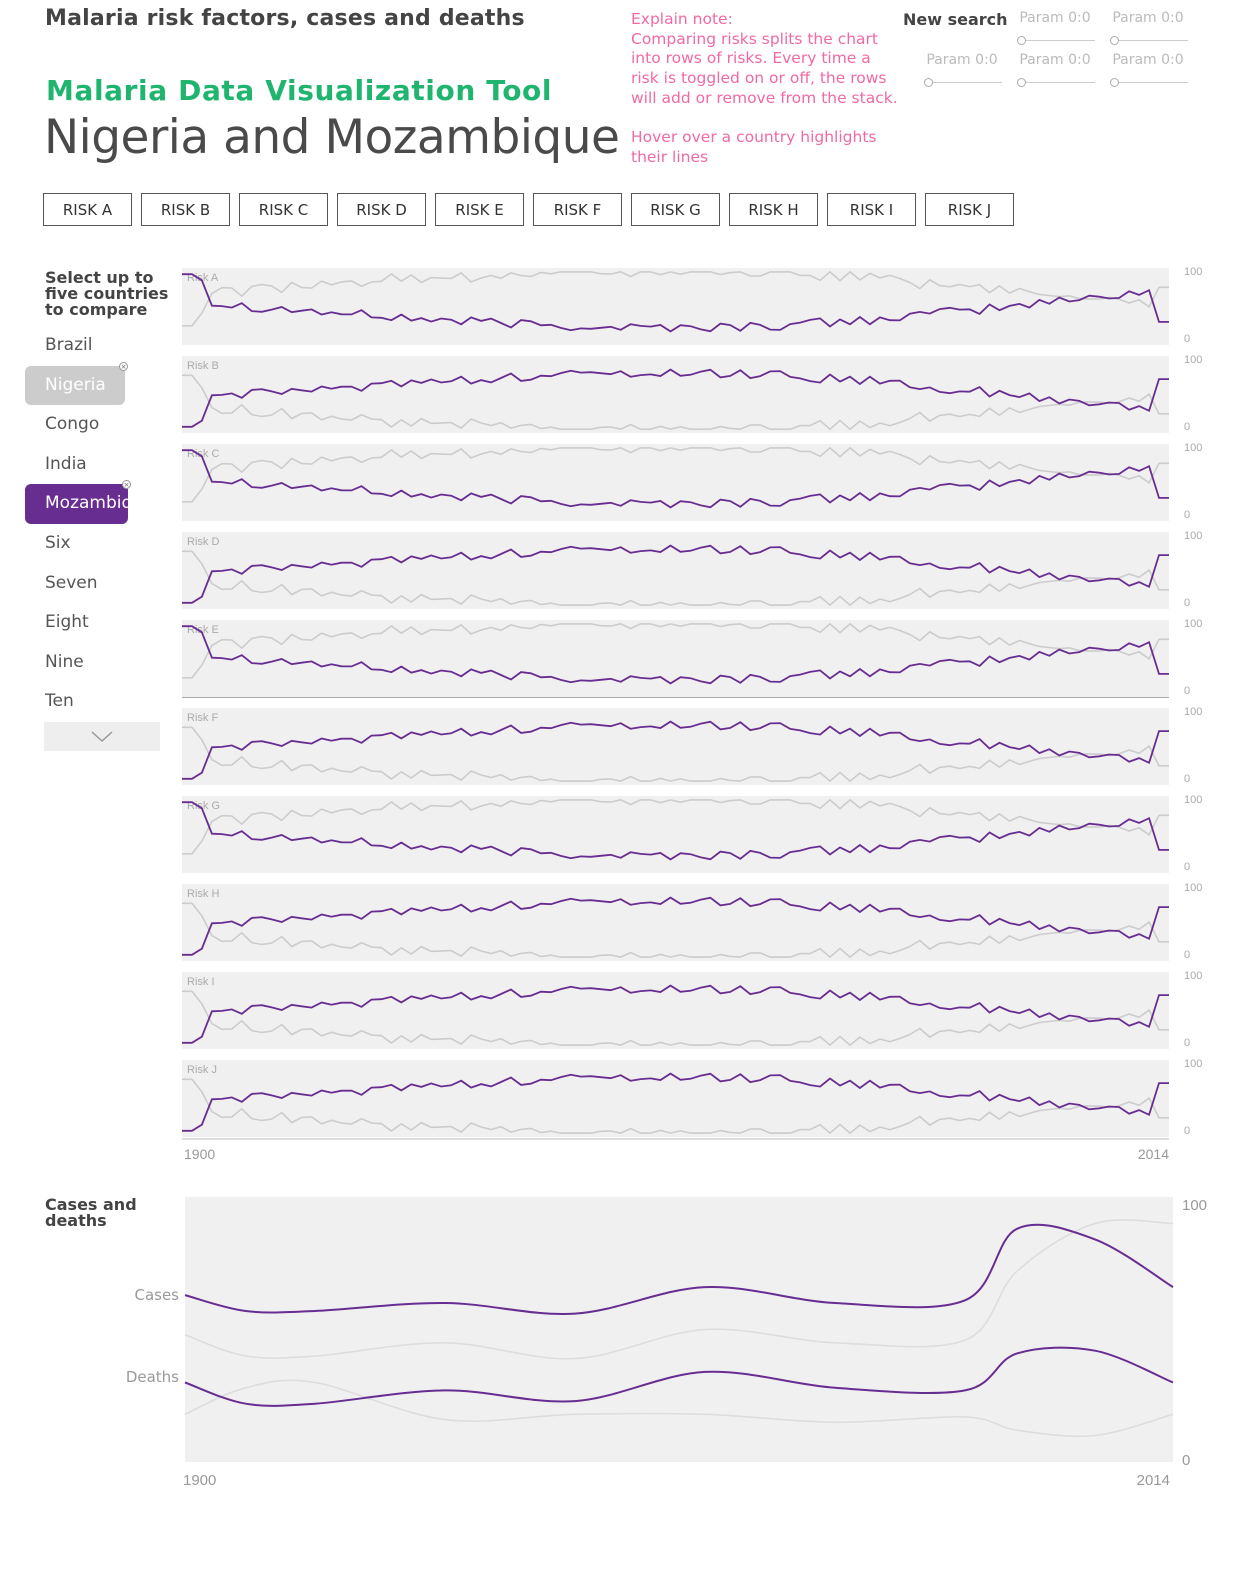 This screenshot has width=1235, height=1588. What do you see at coordinates (1148, 72) in the screenshot?
I see `param-slider-5: Param 0:0` at bounding box center [1148, 72].